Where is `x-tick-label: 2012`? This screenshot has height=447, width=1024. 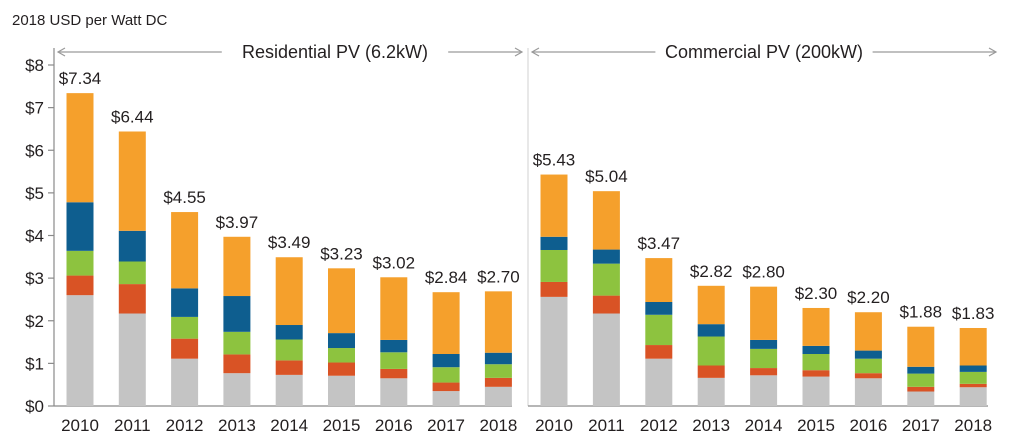 x-tick-label: 2012 is located at coordinates (659, 425).